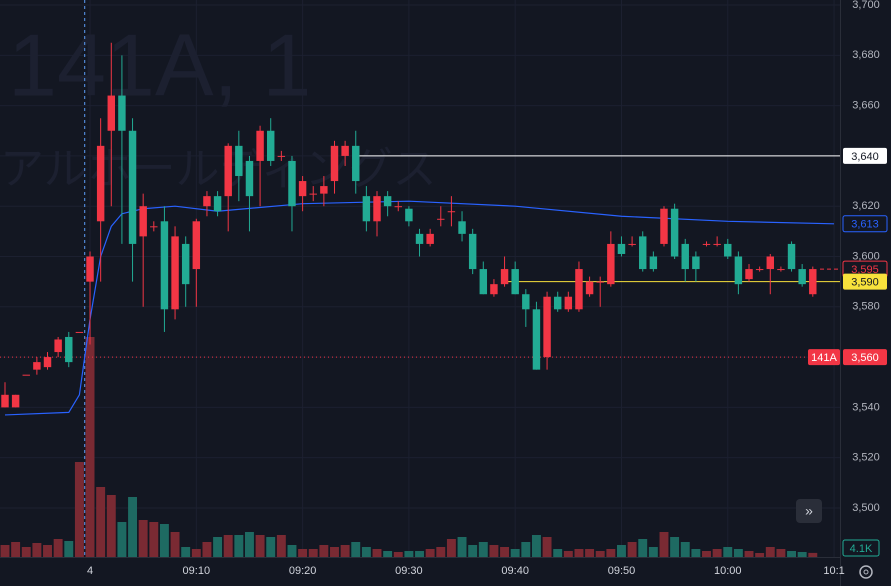 This screenshot has height=586, width=891. What do you see at coordinates (865, 225) in the screenshot?
I see `vwap-label: 3,613` at bounding box center [865, 225].